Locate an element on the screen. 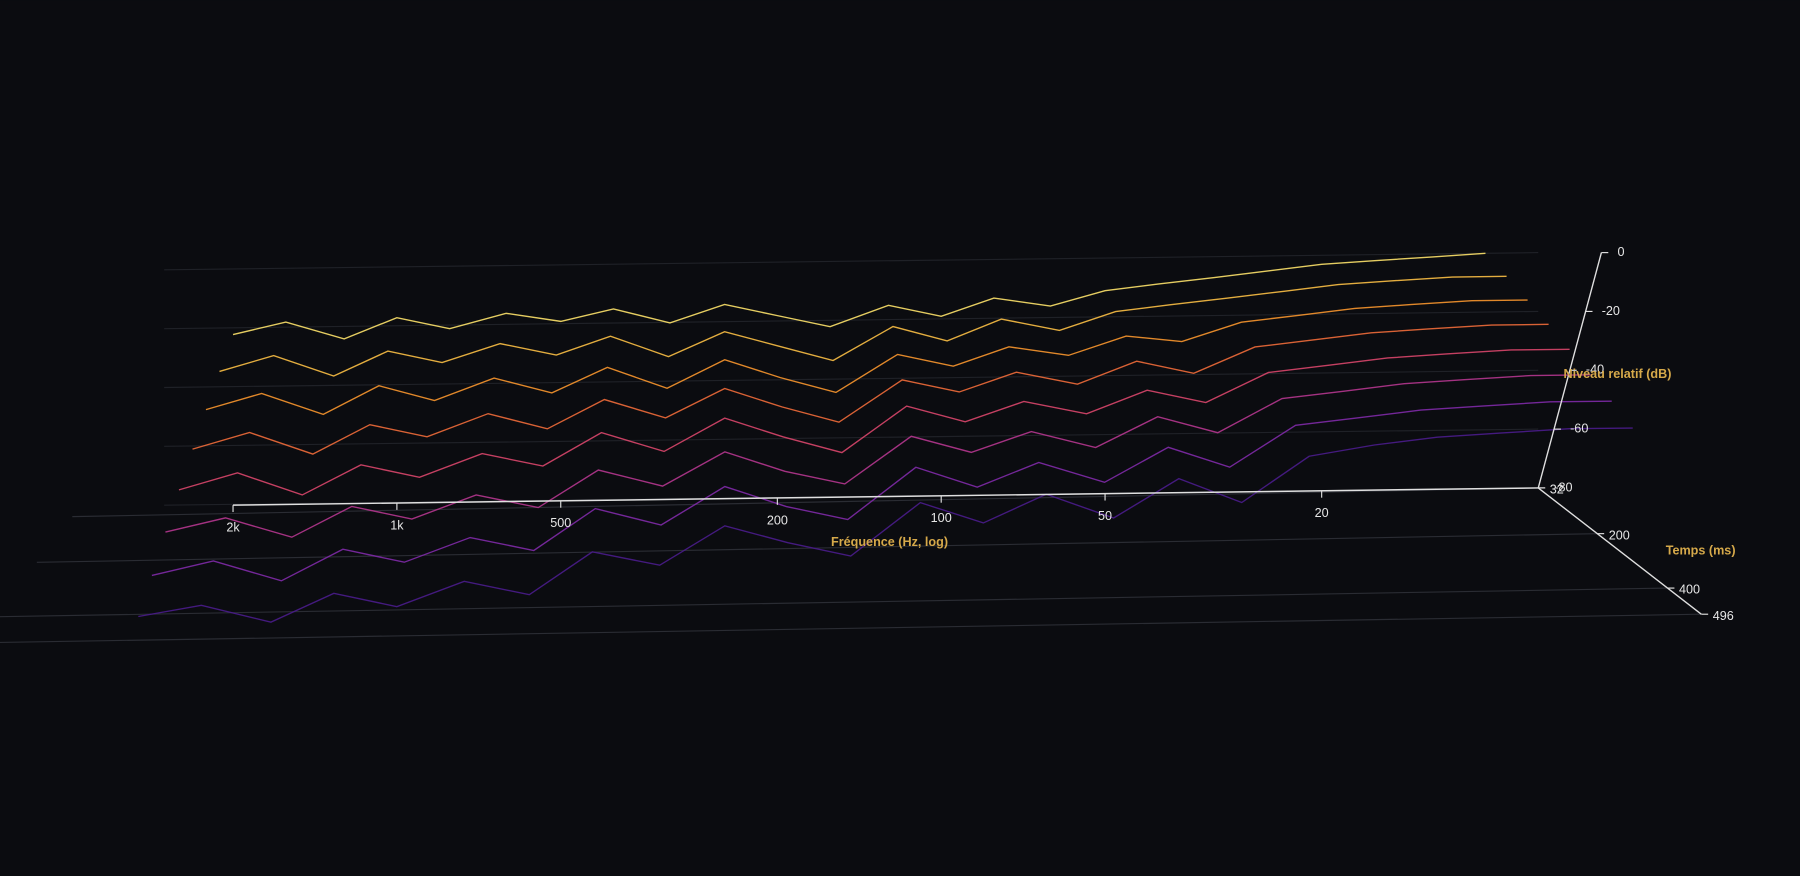 The height and width of the screenshot is (876, 1800). y-tick-label: 0 is located at coordinates (1620, 252).